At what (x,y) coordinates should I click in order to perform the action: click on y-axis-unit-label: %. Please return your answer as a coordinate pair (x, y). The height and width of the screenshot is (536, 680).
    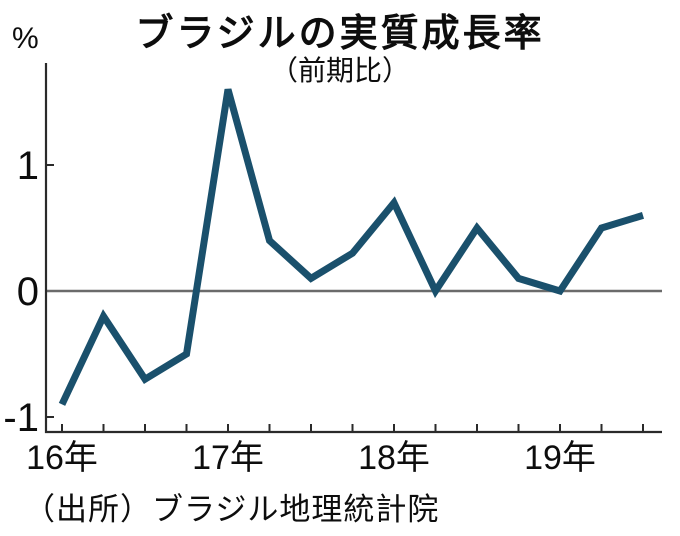
    Looking at the image, I should click on (25, 38).